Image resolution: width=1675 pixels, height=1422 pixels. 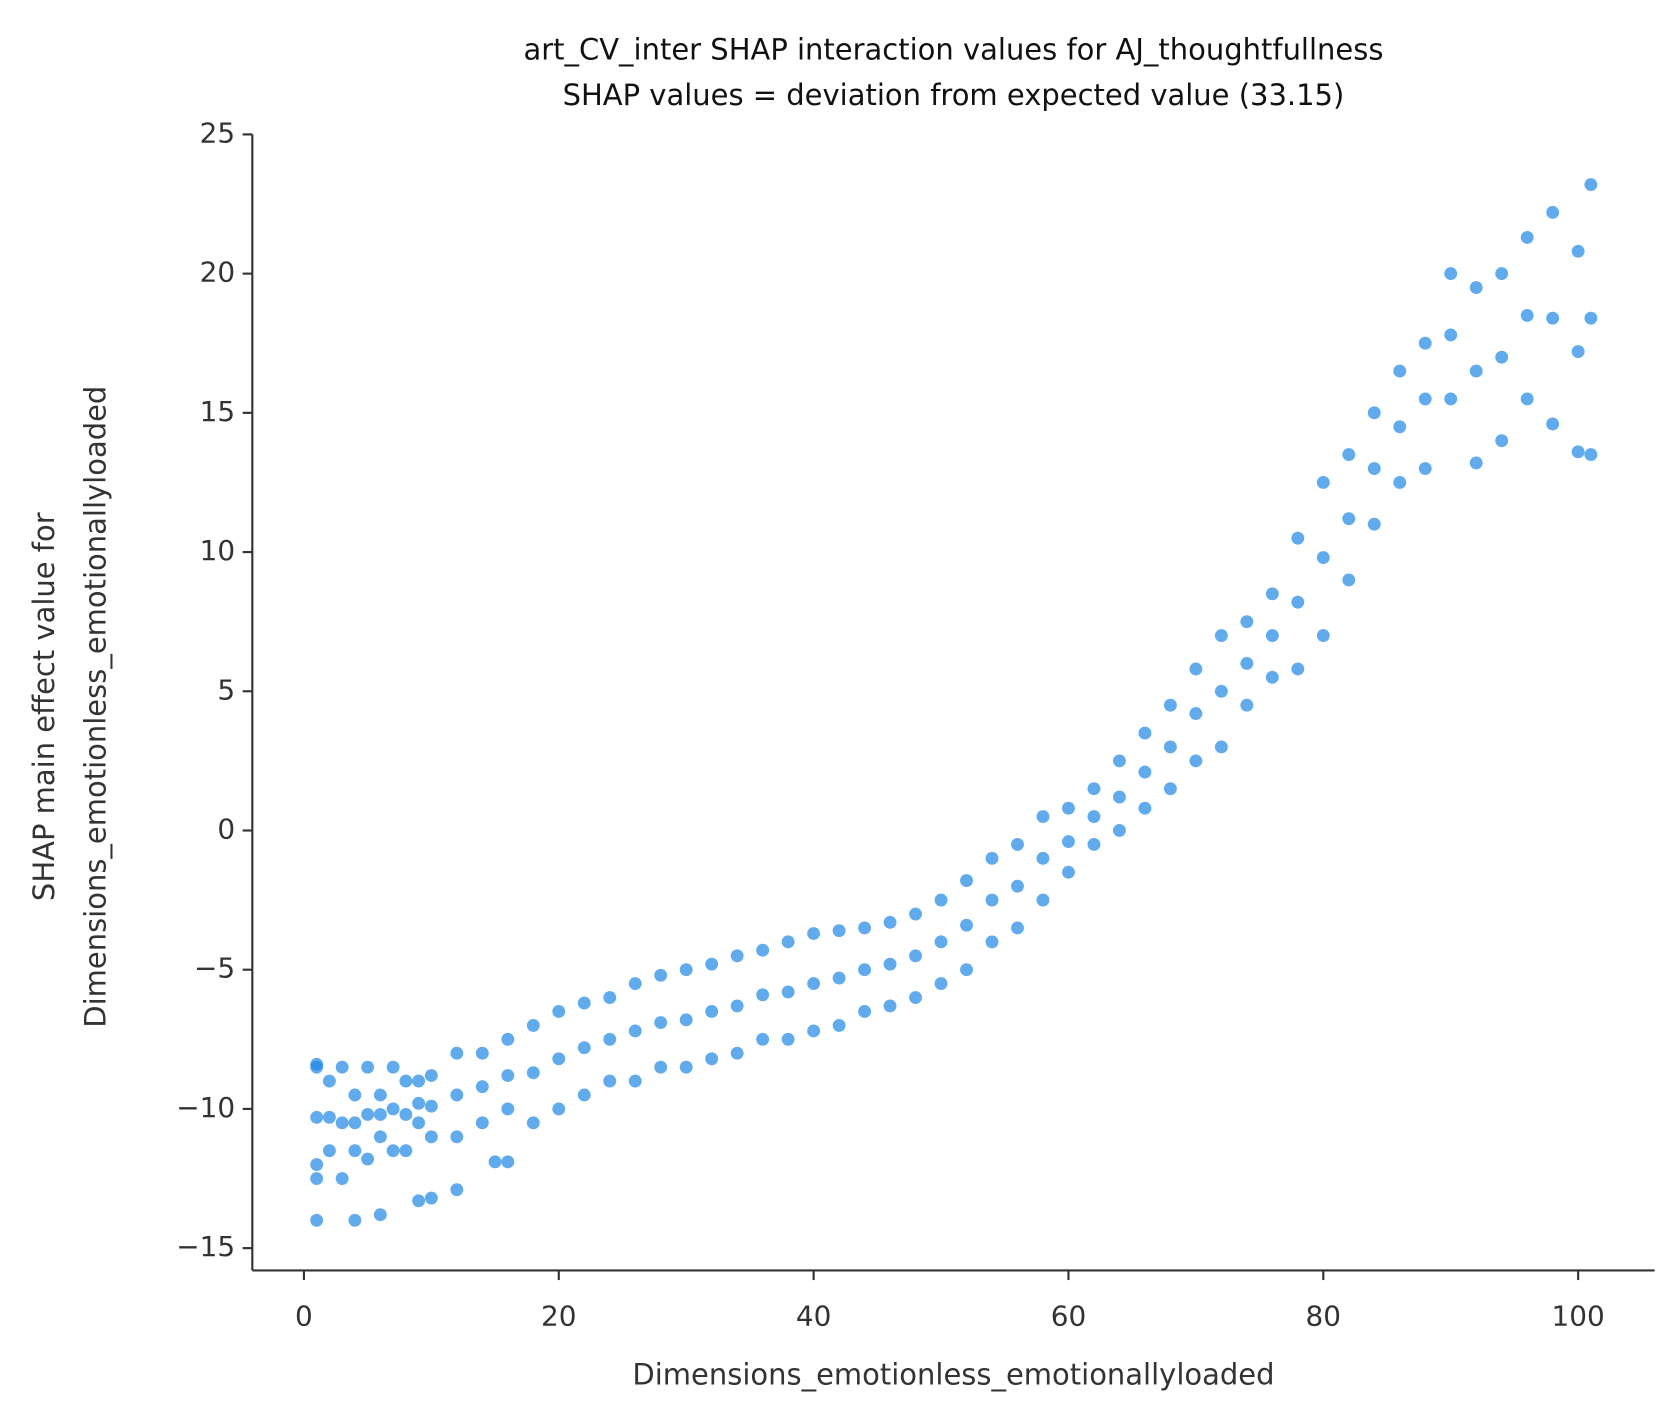 I want to click on x-axis-label: Dimensions_emotionless_emotionallyloaded, so click(x=953, y=1375).